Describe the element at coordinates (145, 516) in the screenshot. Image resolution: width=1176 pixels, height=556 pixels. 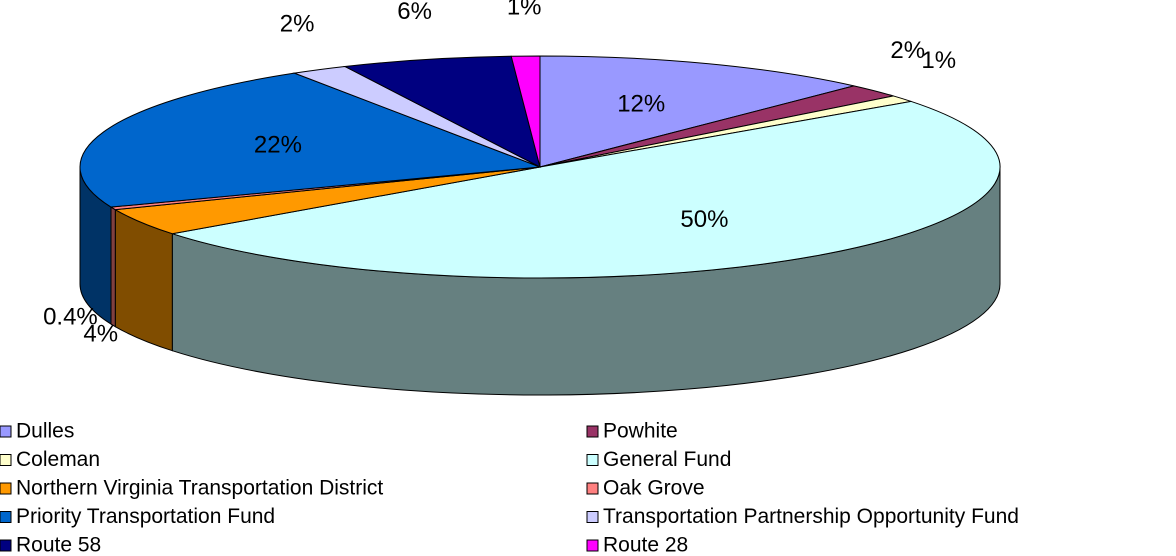
I see `legend-label: Priority Transportation Fund` at that location.